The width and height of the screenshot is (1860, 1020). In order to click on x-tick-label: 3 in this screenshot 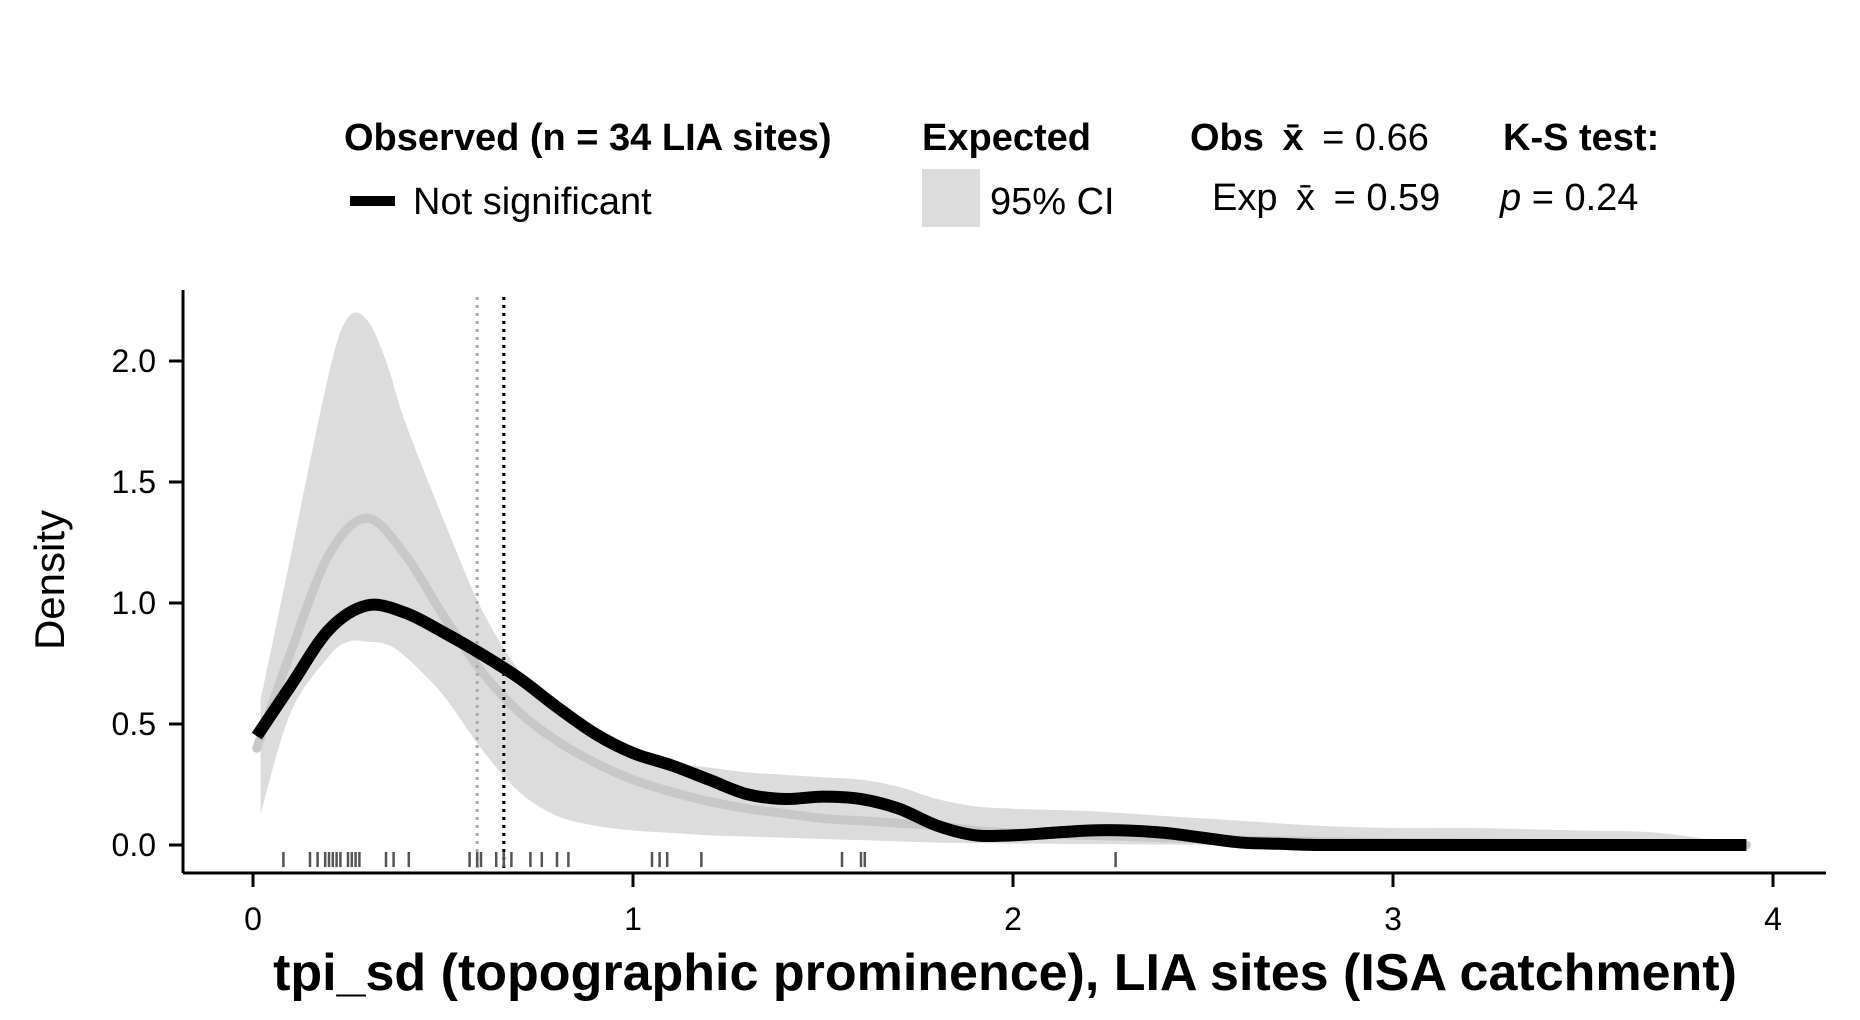, I will do `click(1393, 919)`.